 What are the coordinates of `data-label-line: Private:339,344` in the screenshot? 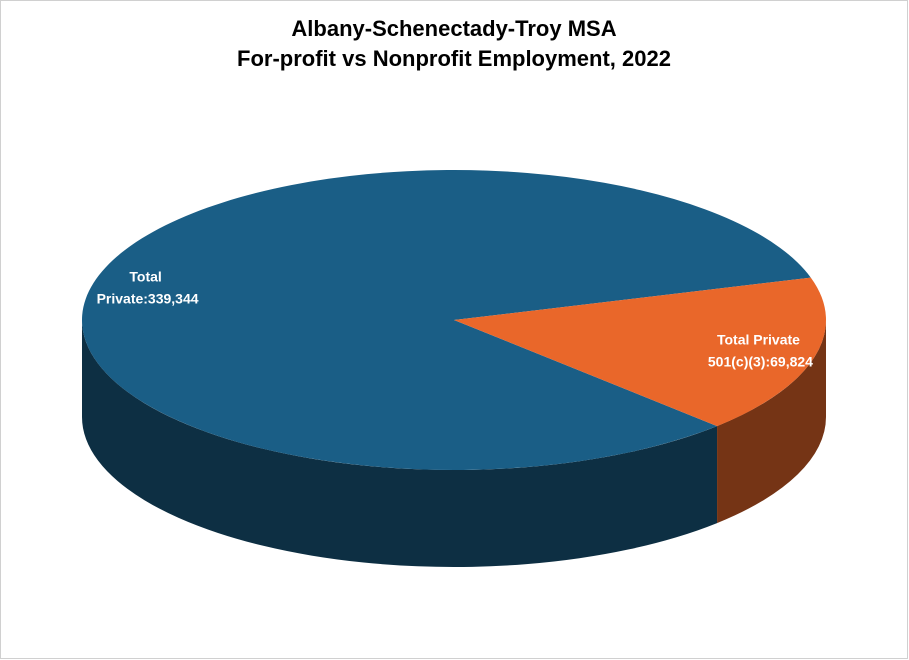 It's located at (148, 298).